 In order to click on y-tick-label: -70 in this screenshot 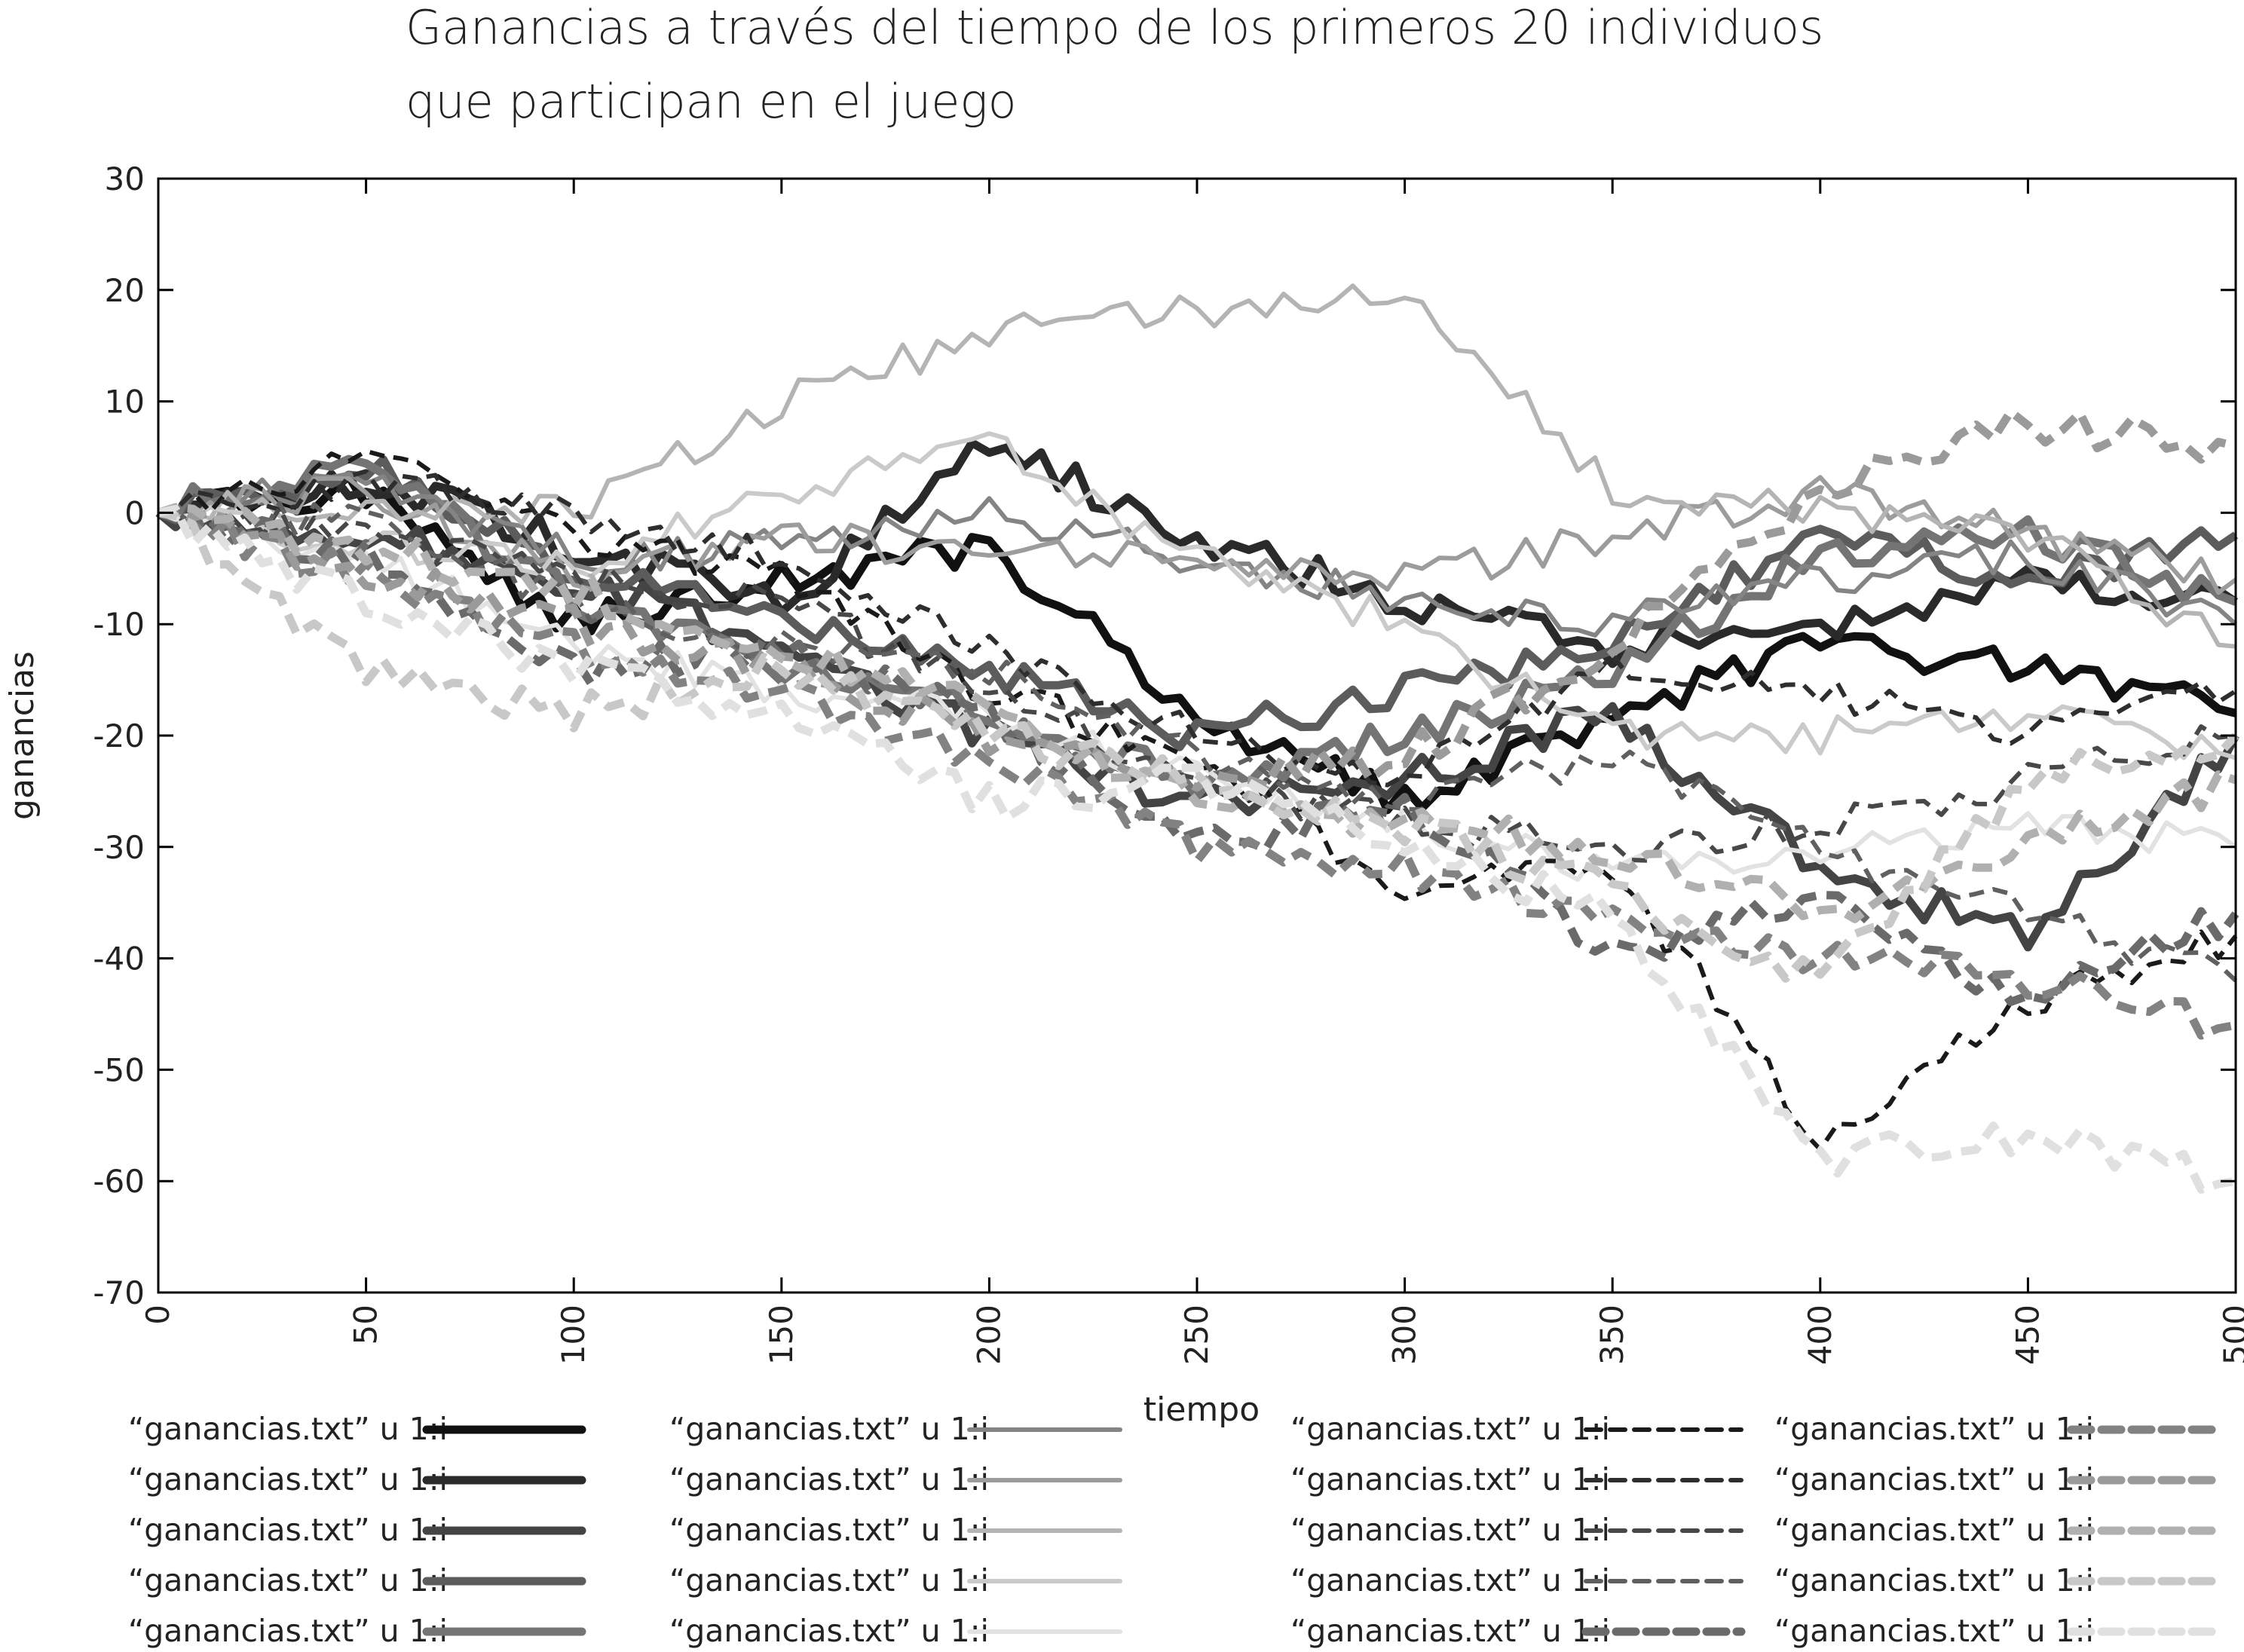, I will do `click(119, 1293)`.